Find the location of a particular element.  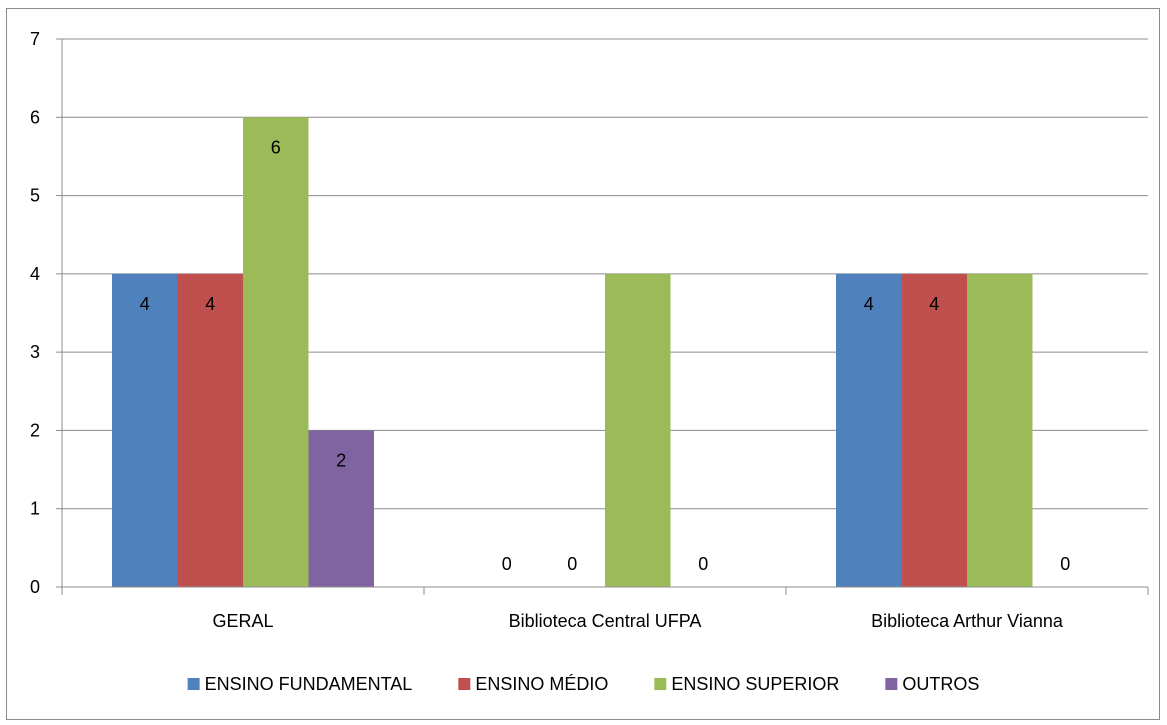

legend-entry: ENSINO FUNDAMENTAL is located at coordinates (309, 684).